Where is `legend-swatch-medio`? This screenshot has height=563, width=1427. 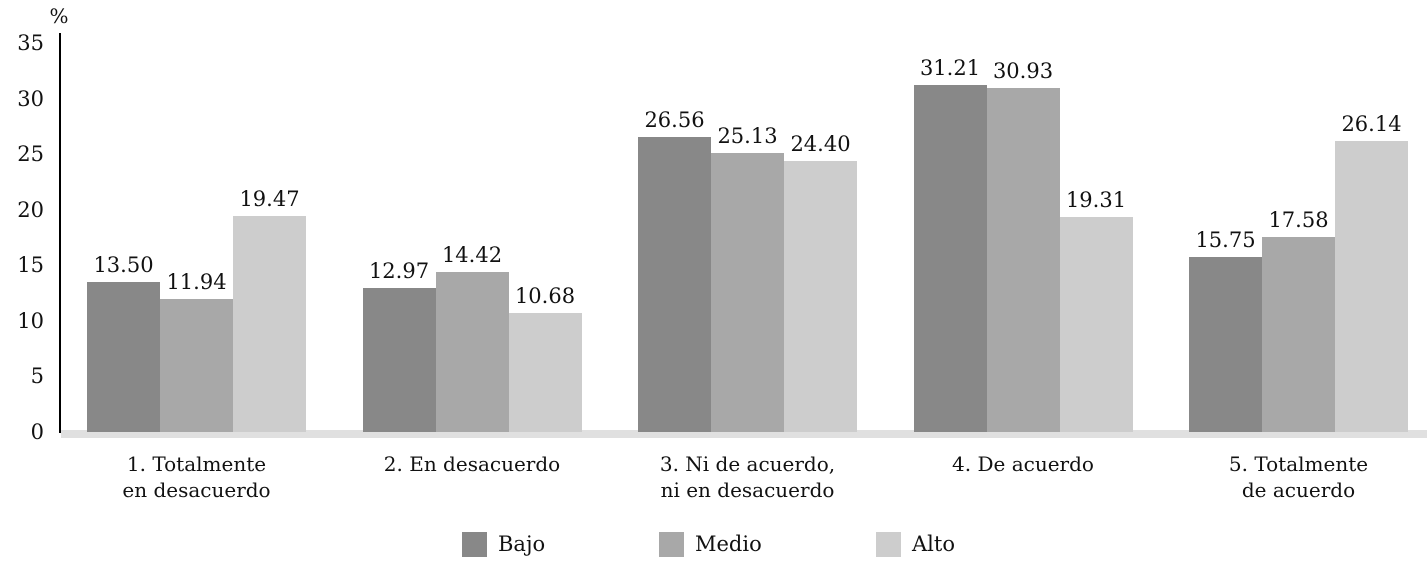
legend-swatch-medio is located at coordinates (671, 544).